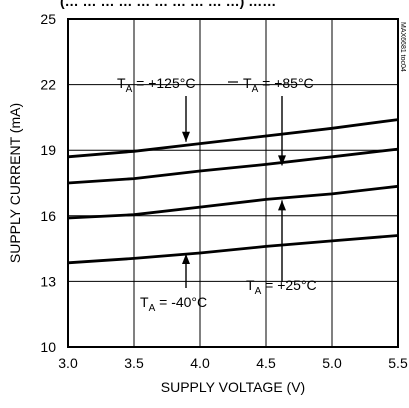 Image resolution: width=409 pixels, height=408 pixels. Describe the element at coordinates (398, 363) in the screenshot. I see `x-tick-label: 5.5` at that location.